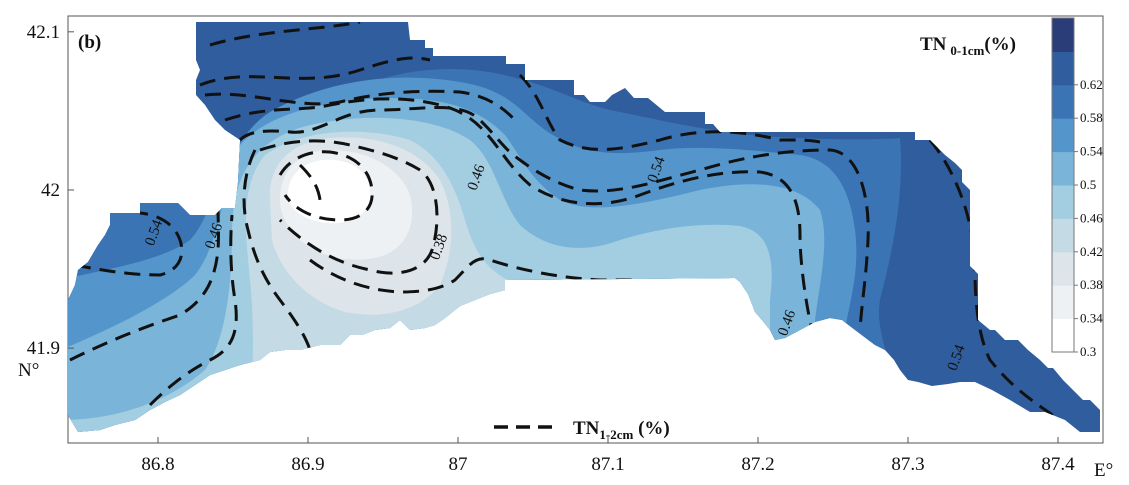 The width and height of the screenshot is (1129, 485). I want to click on colorbar-title-main: TN, so click(933, 44).